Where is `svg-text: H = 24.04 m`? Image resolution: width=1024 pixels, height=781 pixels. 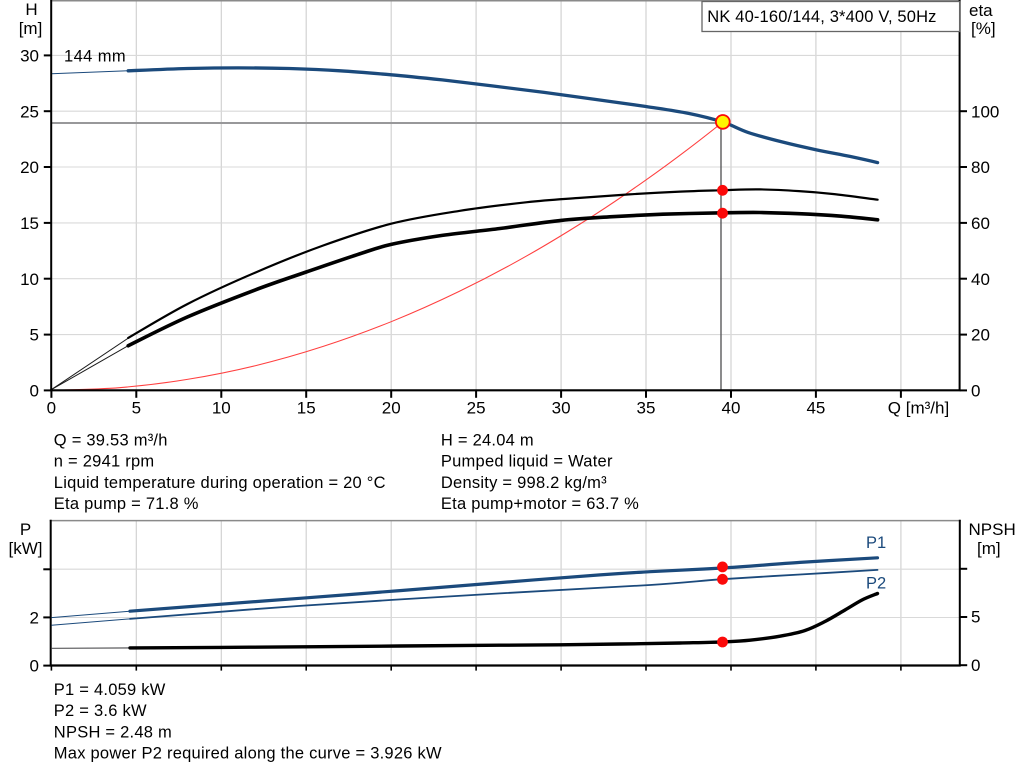
svg-text: H = 24.04 m is located at coordinates (487, 441).